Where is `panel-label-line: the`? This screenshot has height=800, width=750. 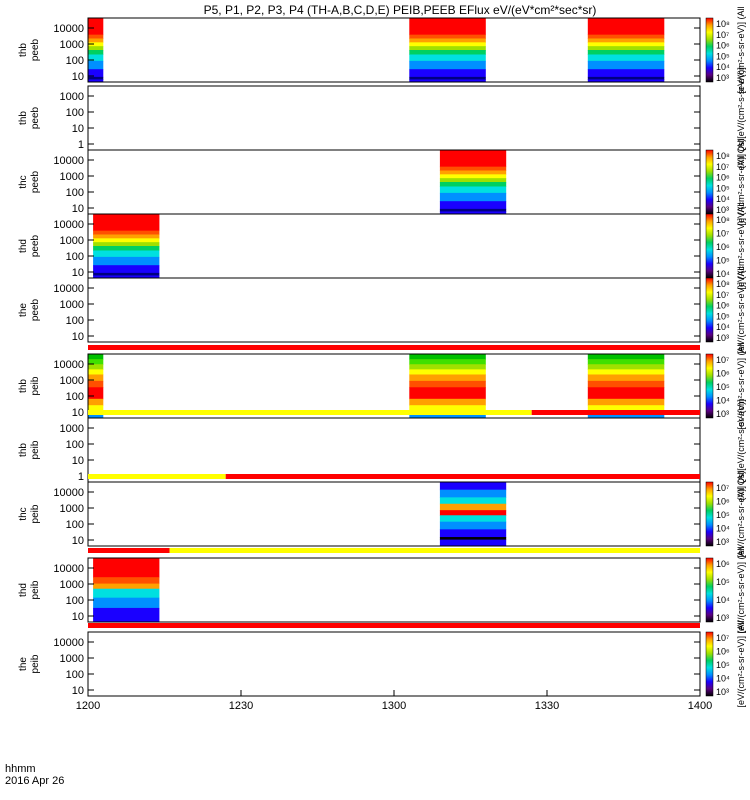
panel-label-line: the is located at coordinates (23, 664).